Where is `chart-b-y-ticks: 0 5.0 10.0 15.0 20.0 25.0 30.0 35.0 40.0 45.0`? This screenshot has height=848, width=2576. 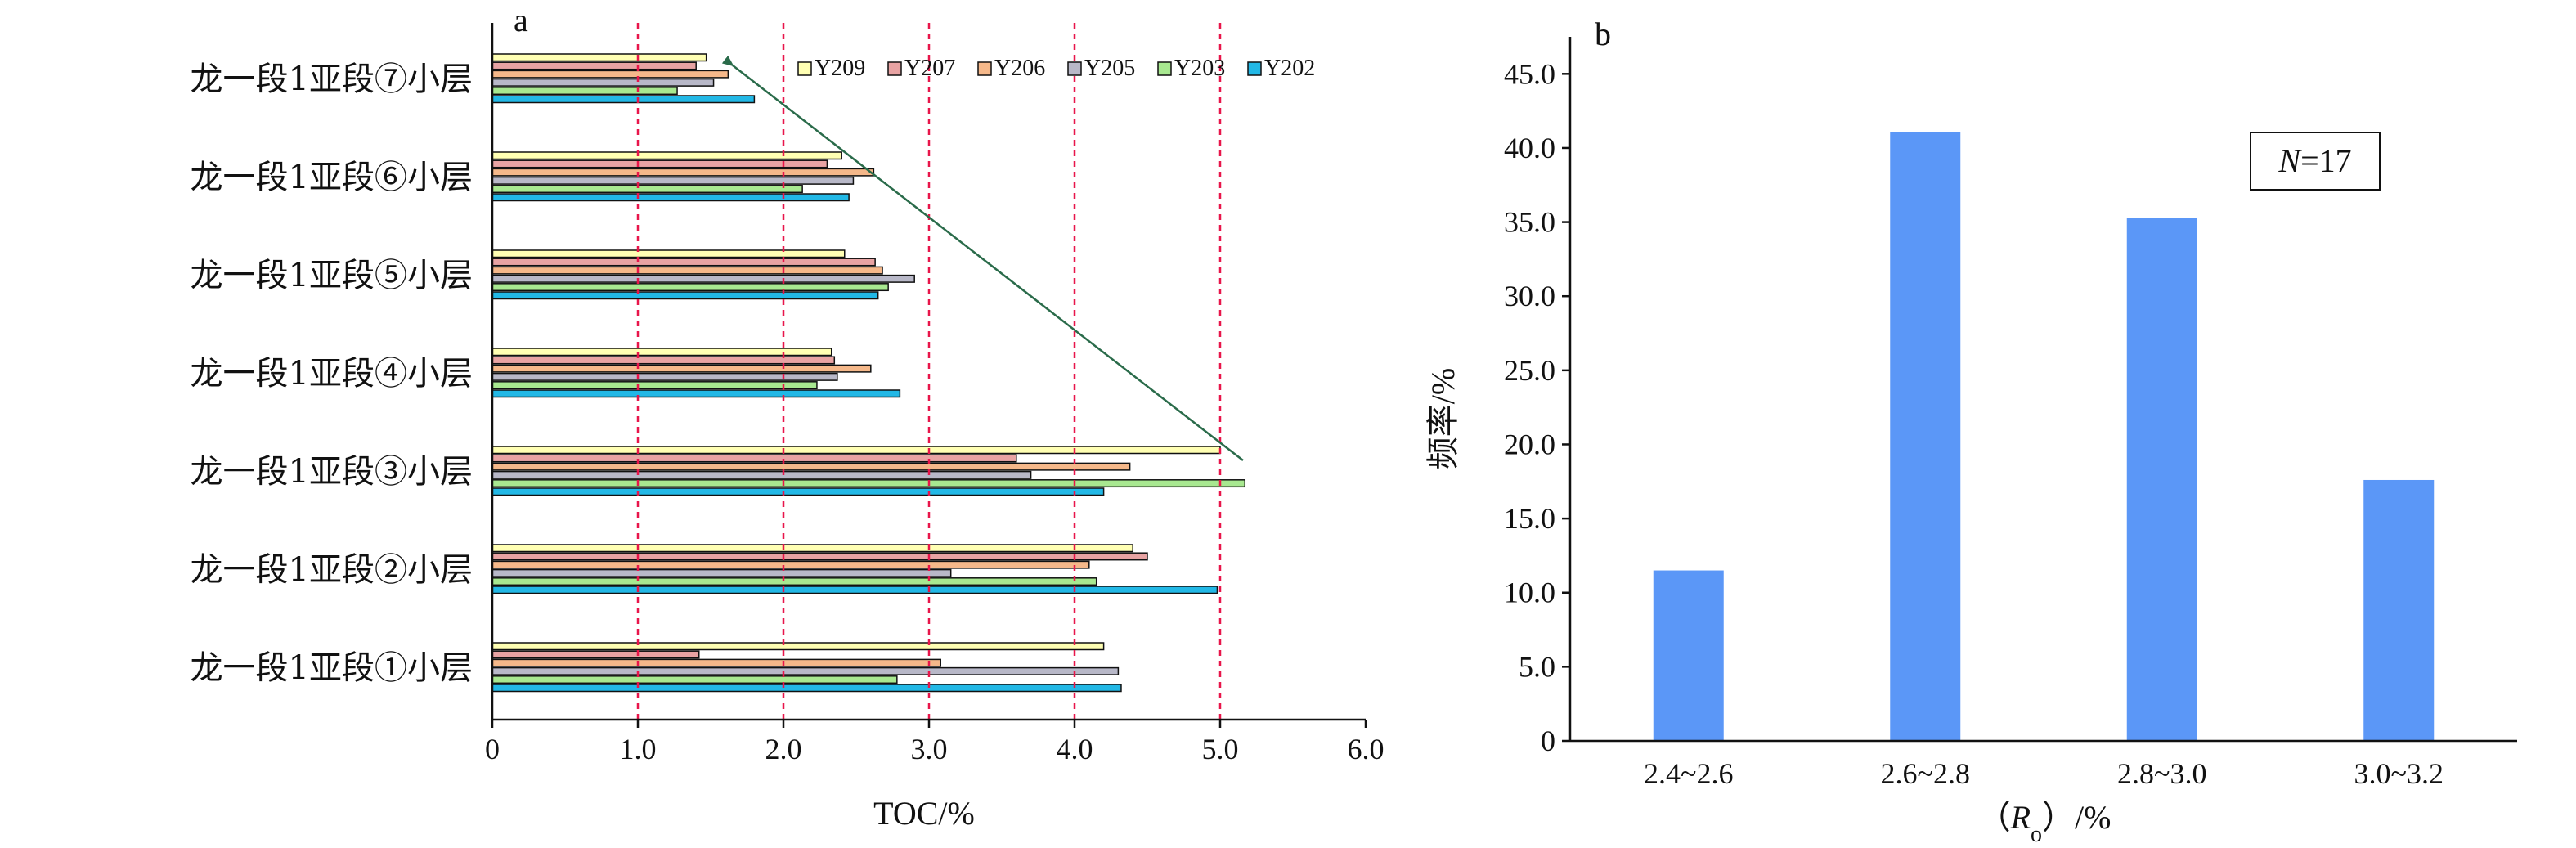
chart-b-y-ticks: 0 5.0 10.0 15.0 20.0 25.0 30.0 35.0 40.0 45.0 is located at coordinates (1537, 407).